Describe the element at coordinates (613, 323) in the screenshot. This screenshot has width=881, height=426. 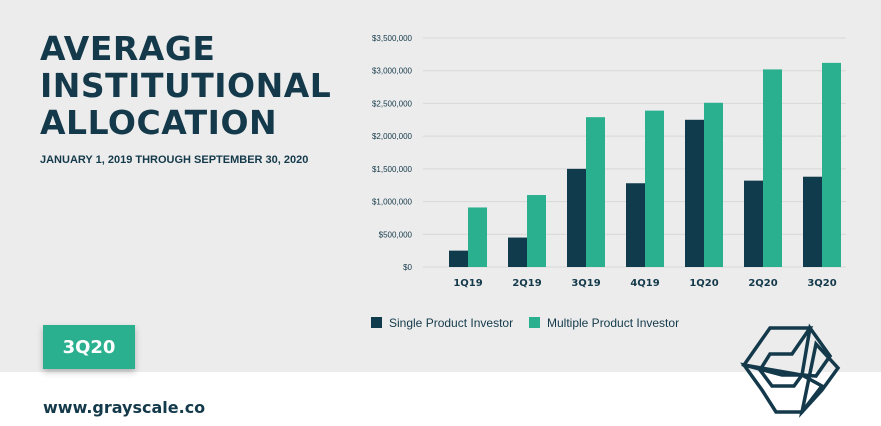
I see `legend-label-multiple: Multiple Product Investor` at that location.